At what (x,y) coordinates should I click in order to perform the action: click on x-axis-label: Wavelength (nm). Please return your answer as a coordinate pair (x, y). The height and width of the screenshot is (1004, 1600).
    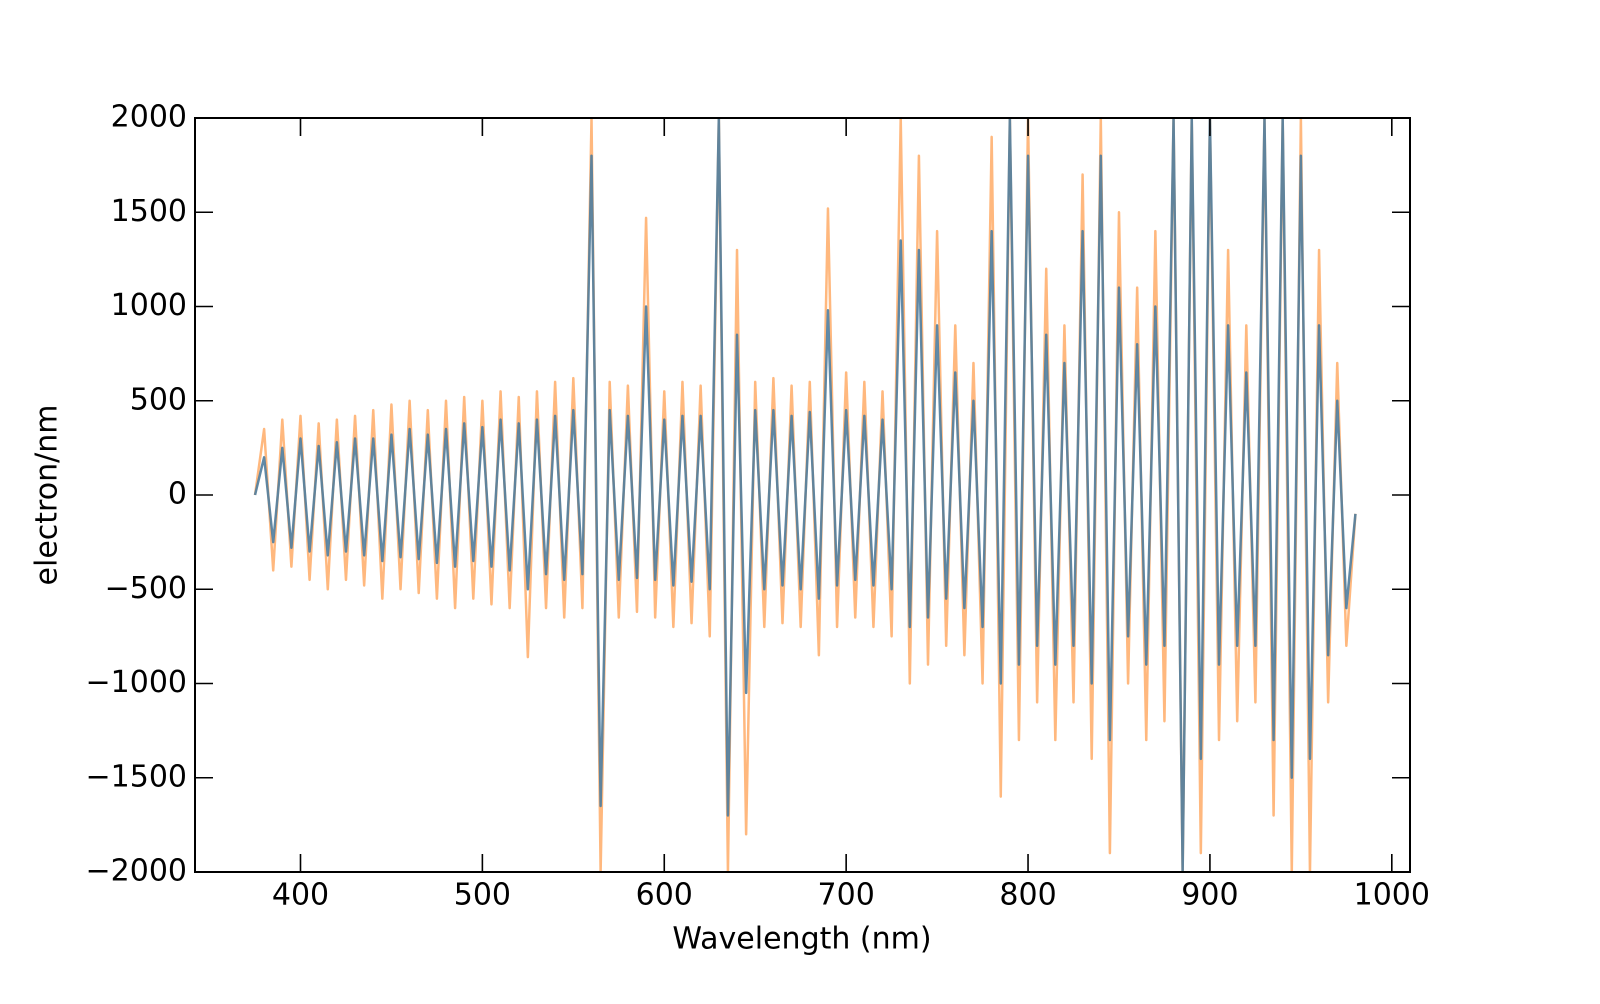
    Looking at the image, I should click on (801, 939).